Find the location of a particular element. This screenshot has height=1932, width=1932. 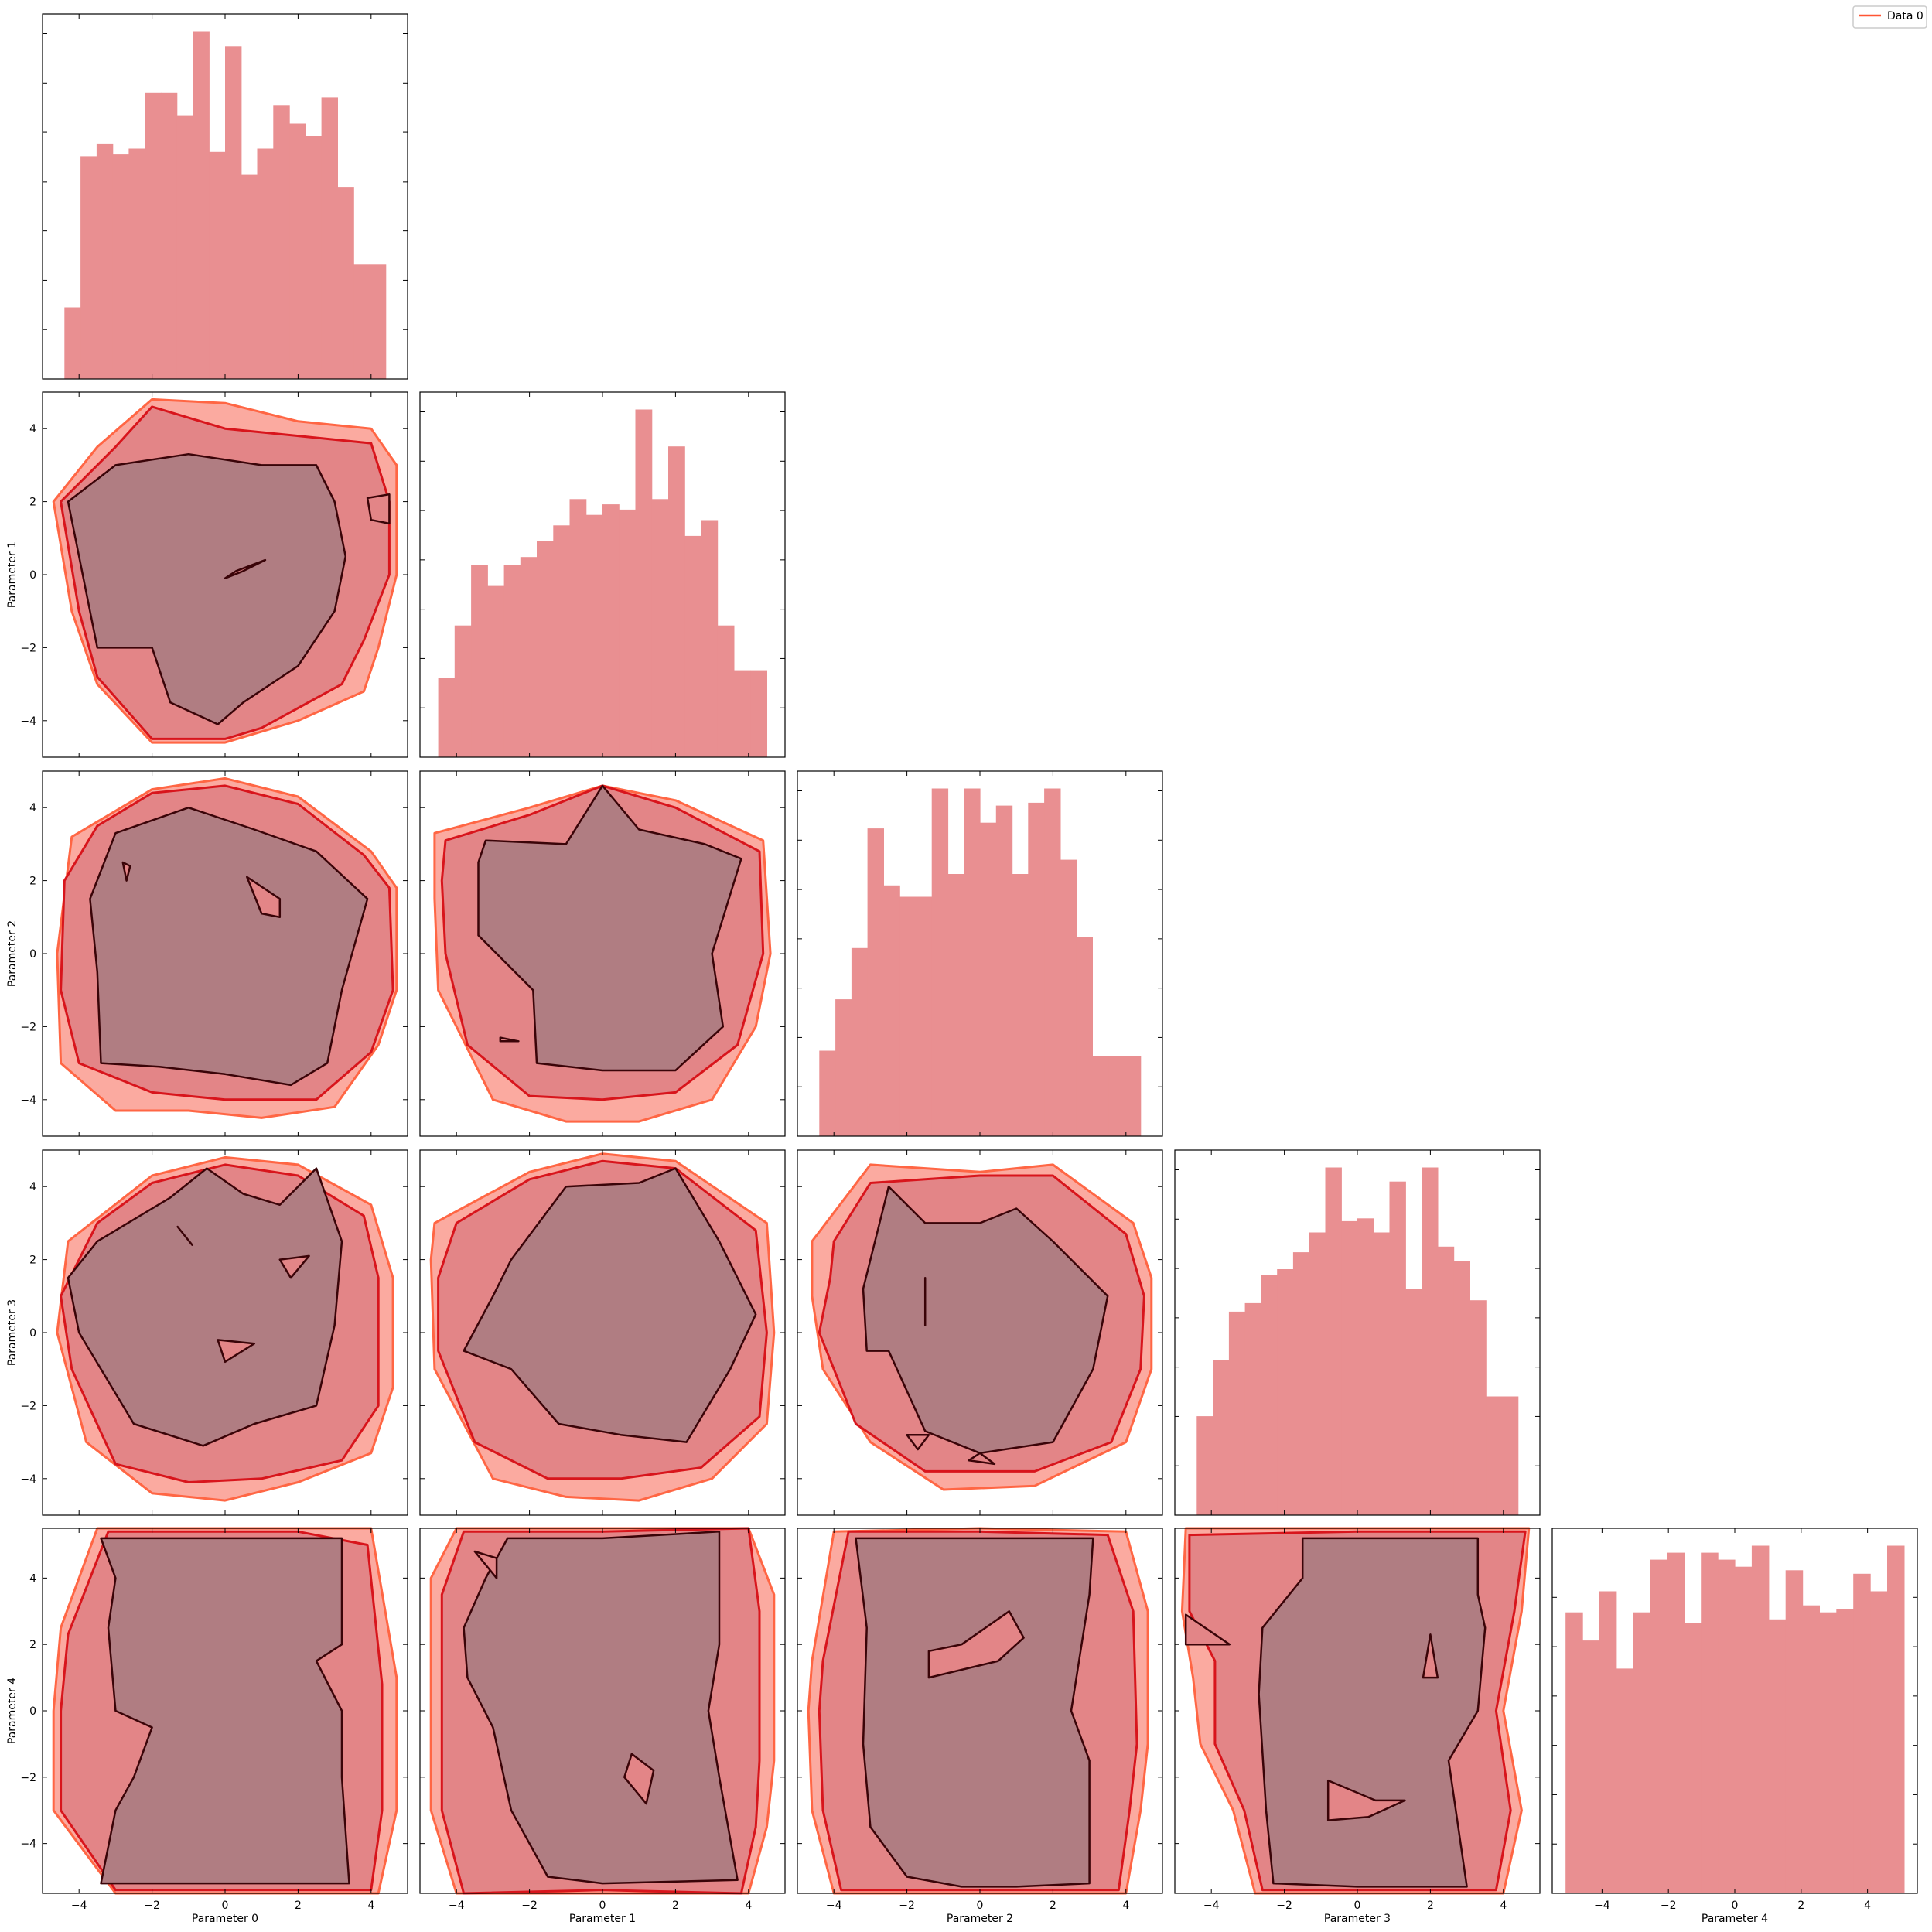

y-axis-label: Parameter 3 is located at coordinates (12, 1332).